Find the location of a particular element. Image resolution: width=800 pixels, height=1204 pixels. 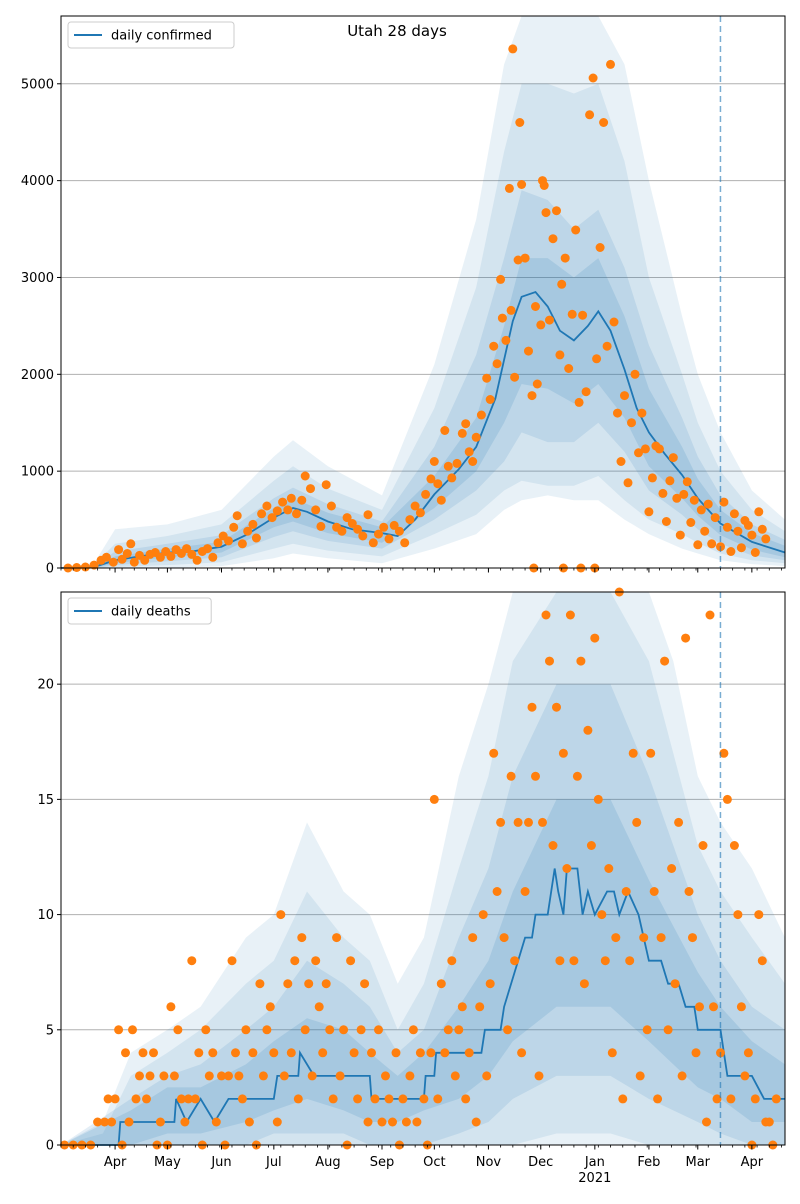

x-tick-label: May is located at coordinates (167, 1162).